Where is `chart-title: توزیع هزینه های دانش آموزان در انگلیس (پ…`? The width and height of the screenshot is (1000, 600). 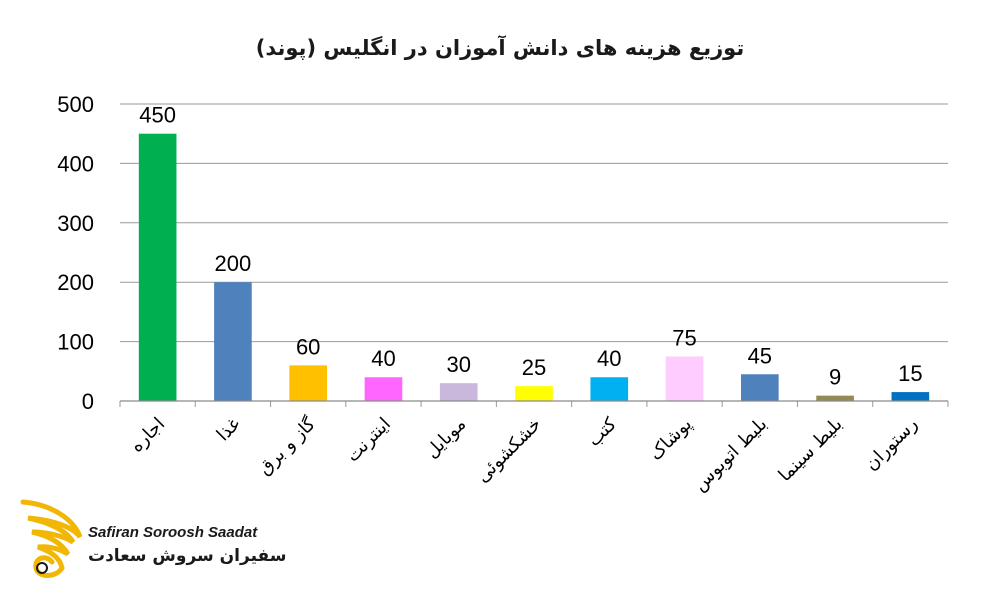
chart-title: توزیع هزینه های دانش آموزان در انگلیس (پ… is located at coordinates (500, 48).